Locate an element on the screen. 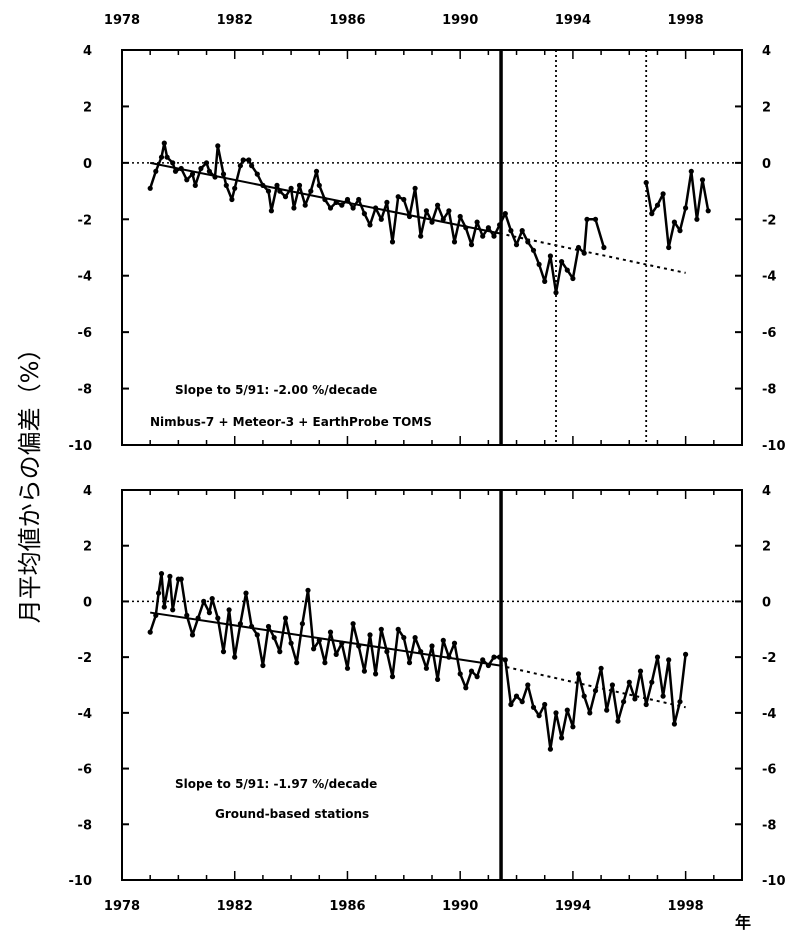 The width and height of the screenshot is (792, 934). y-tick-label-left: 4 is located at coordinates (87, 51).